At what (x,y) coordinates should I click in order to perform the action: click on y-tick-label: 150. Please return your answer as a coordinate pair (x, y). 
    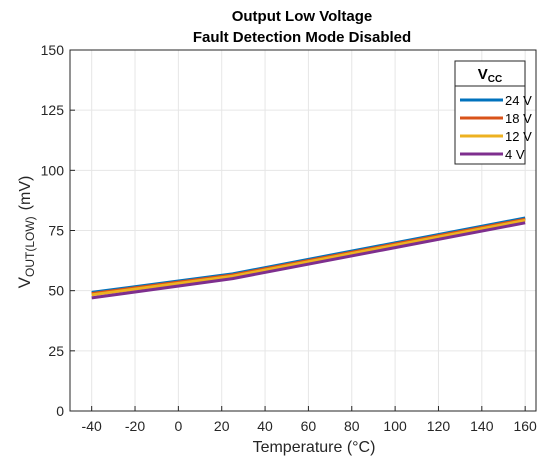
    Looking at the image, I should click on (53, 50).